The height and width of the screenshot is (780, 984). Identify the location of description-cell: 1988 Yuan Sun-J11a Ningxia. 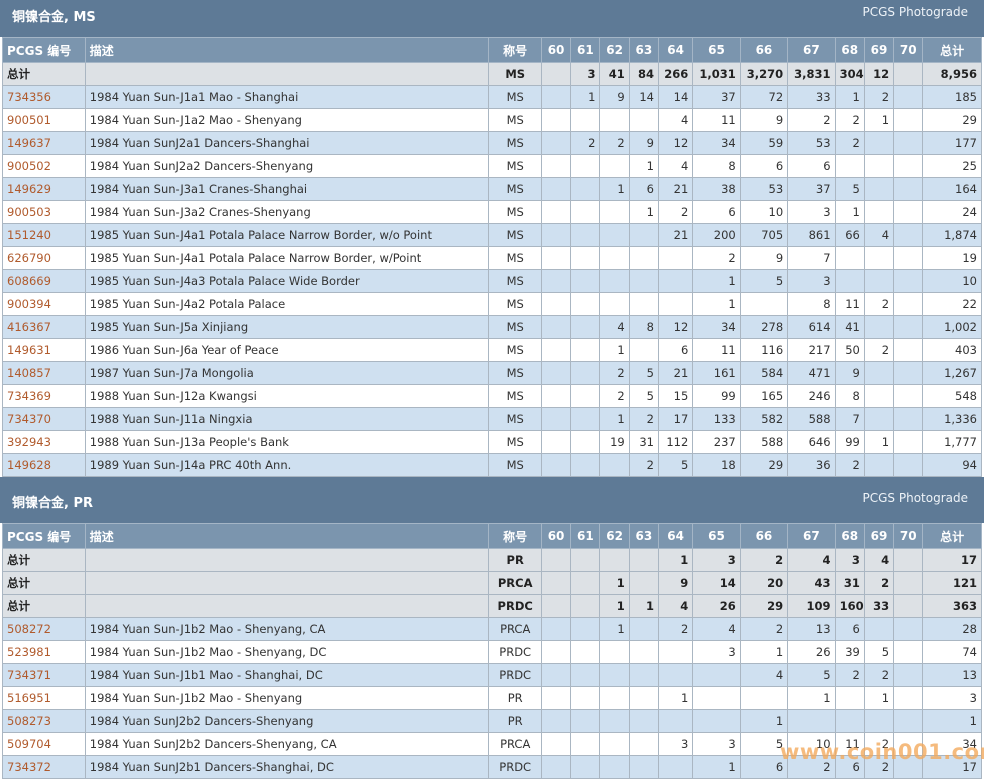
(287, 419).